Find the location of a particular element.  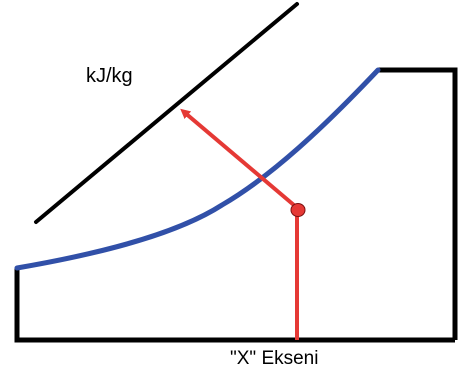

state-point is located at coordinates (298, 210).